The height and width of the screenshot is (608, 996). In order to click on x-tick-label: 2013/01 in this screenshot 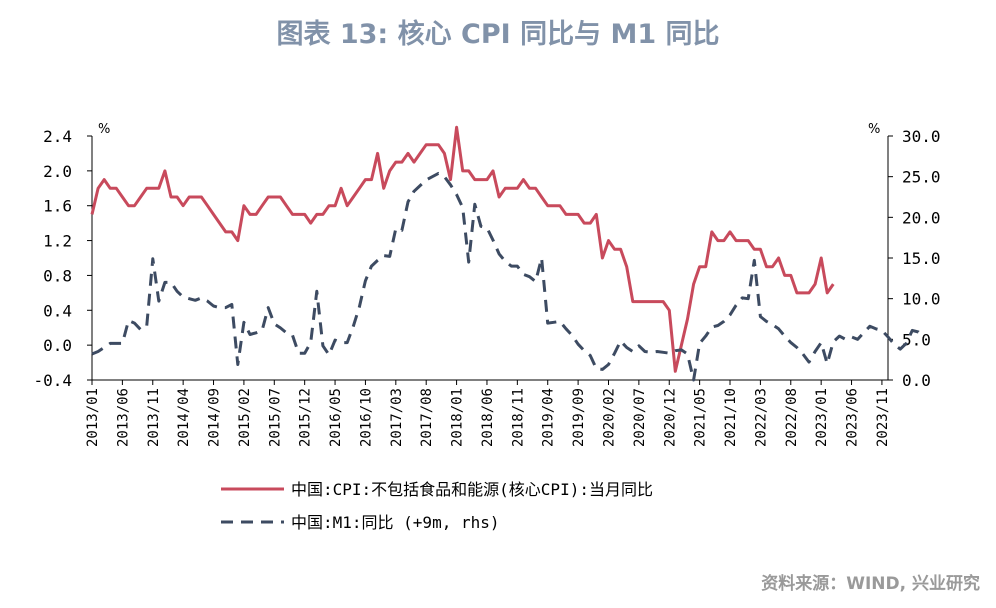, I will do `click(93, 417)`.